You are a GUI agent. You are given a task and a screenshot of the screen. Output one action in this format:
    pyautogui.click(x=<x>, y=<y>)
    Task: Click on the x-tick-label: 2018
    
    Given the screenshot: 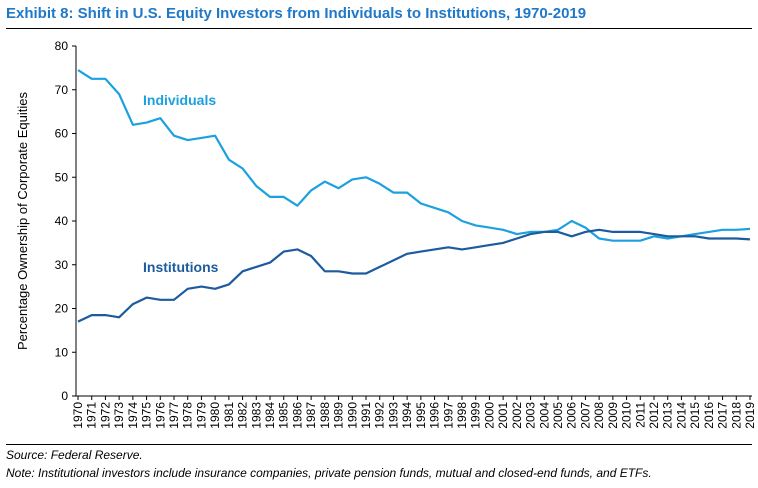 What is the action you would take?
    pyautogui.click(x=736, y=415)
    